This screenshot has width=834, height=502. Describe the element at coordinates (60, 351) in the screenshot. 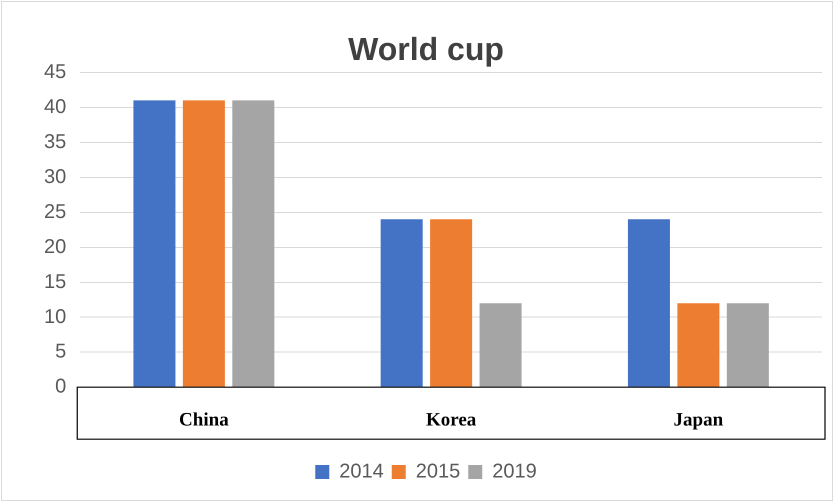

I see `y-tick-label: 5` at that location.